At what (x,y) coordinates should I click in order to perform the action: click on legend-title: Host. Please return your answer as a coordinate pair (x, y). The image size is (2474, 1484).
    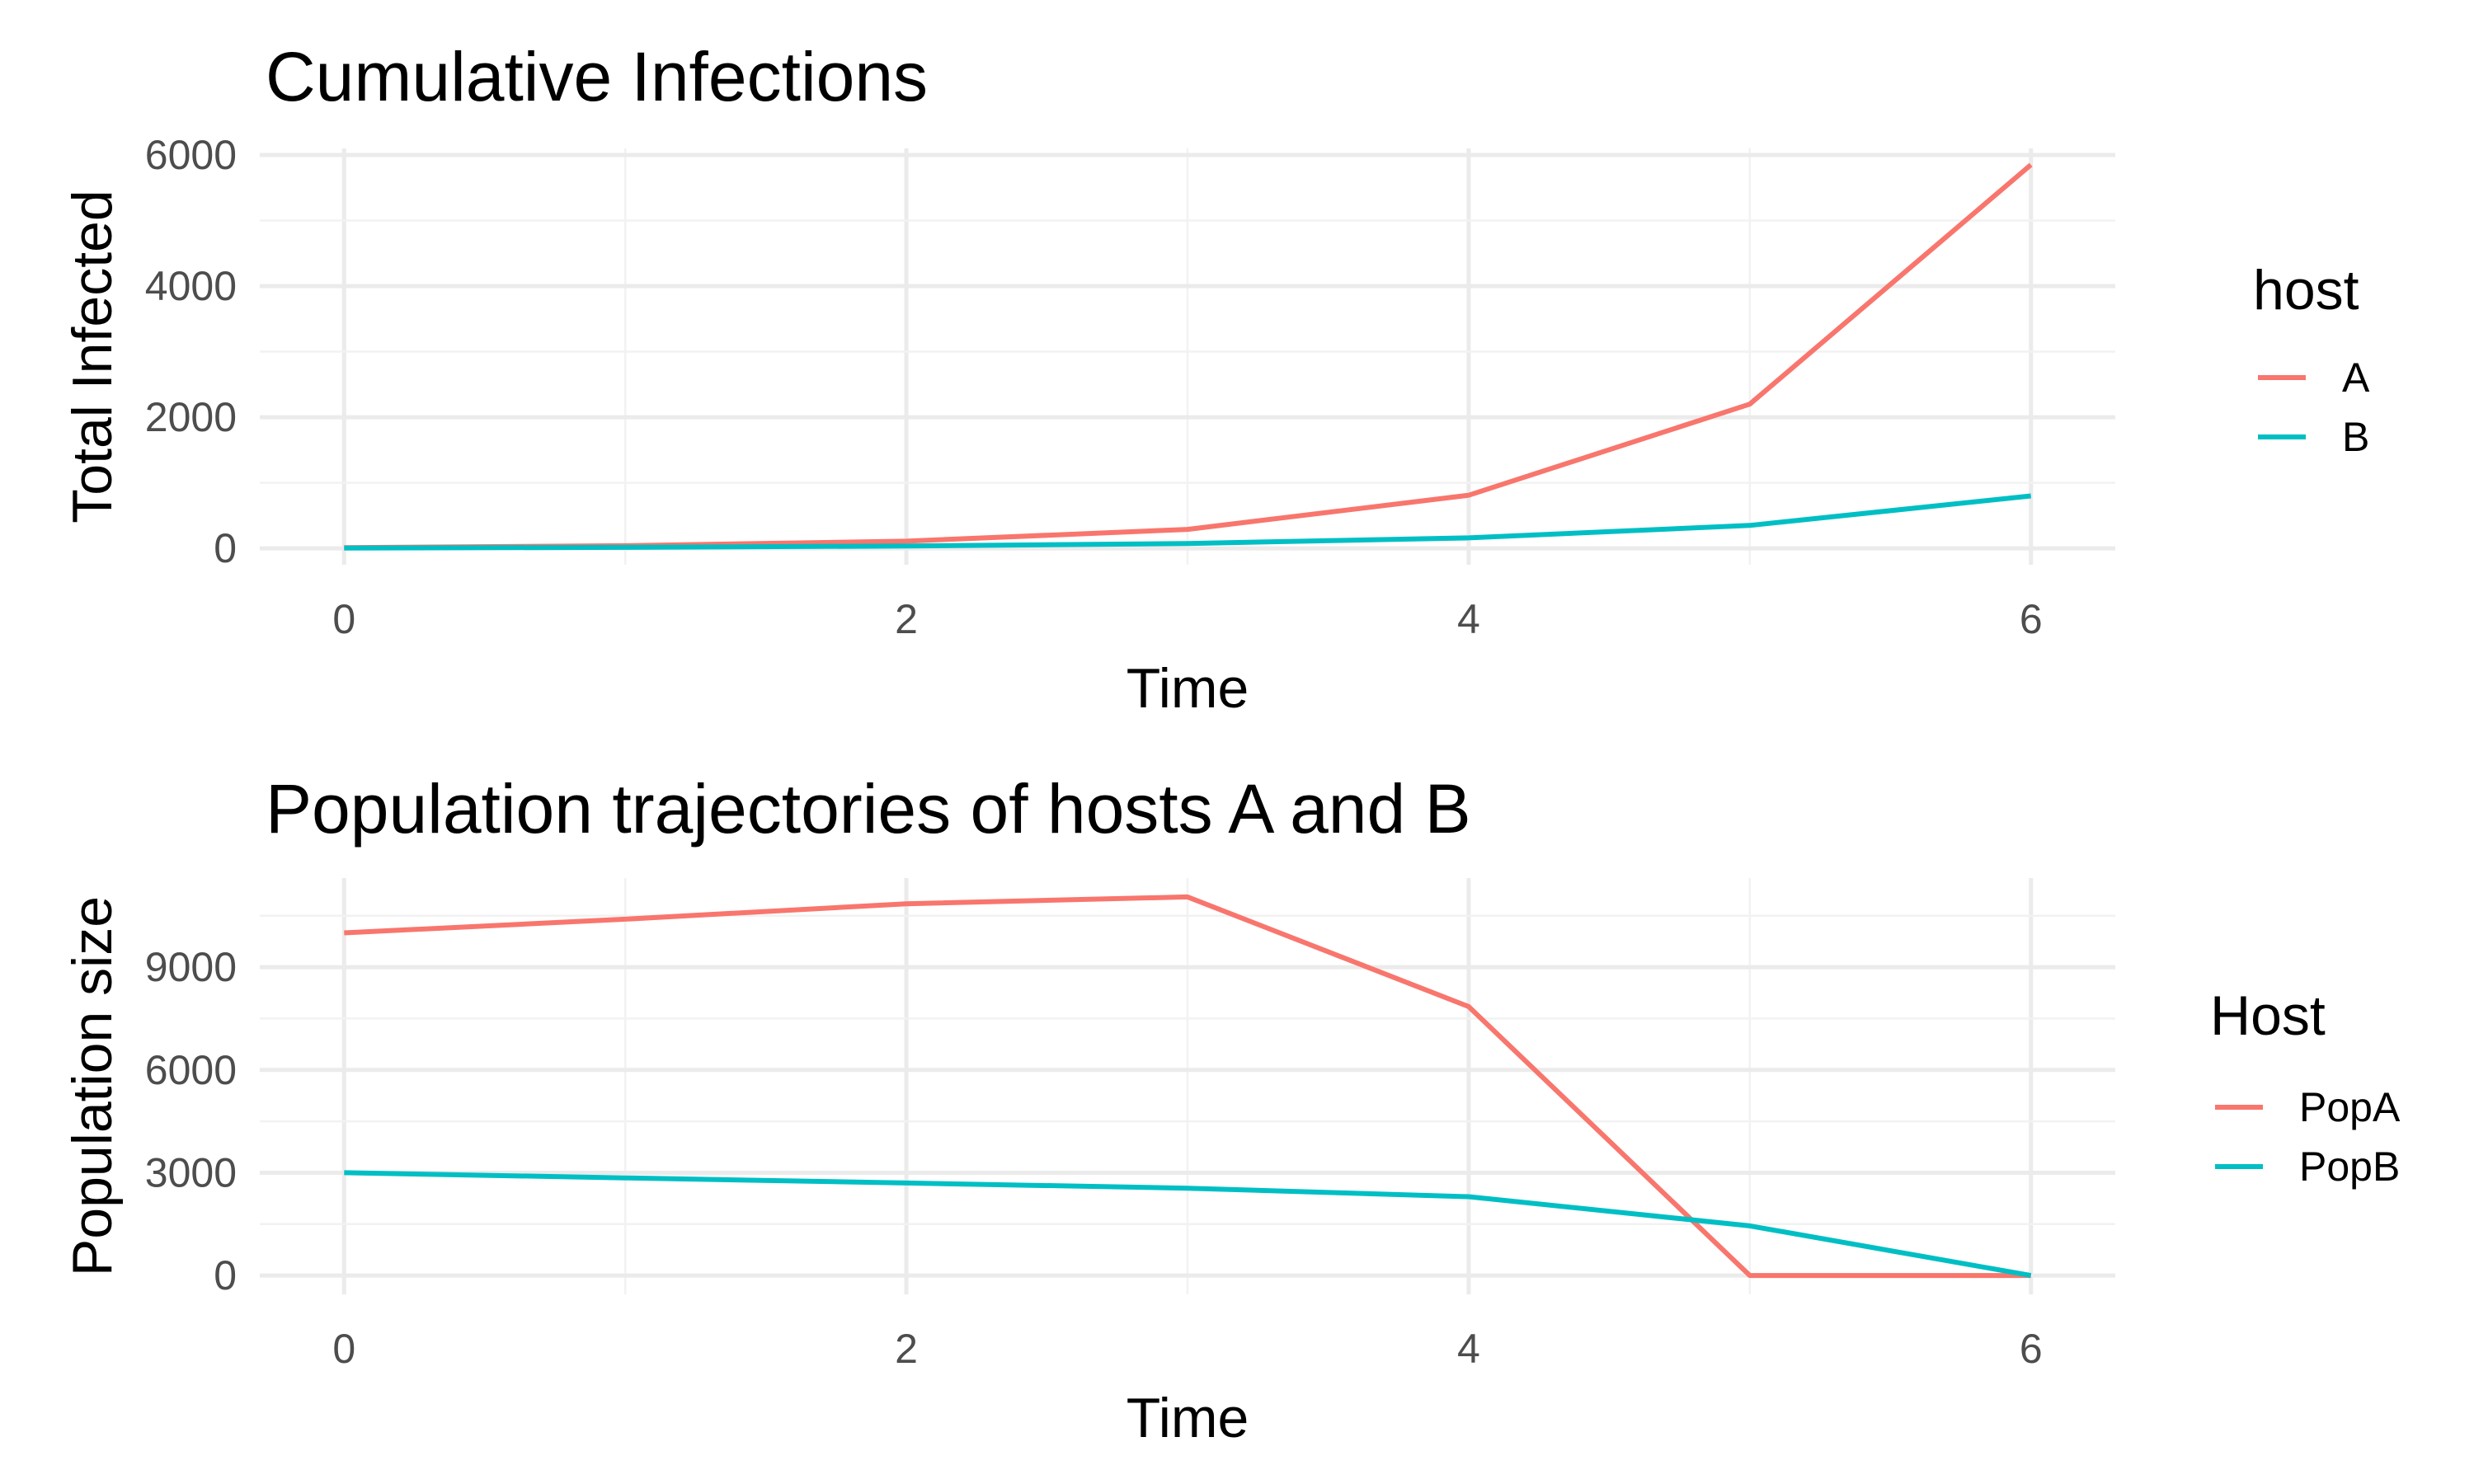
    Looking at the image, I should click on (2268, 1015).